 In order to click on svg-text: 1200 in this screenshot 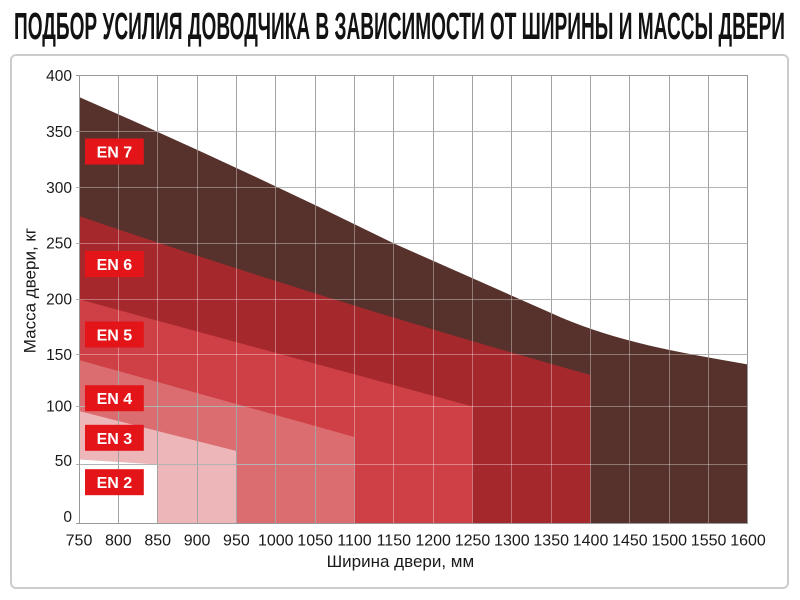, I will do `click(433, 540)`.